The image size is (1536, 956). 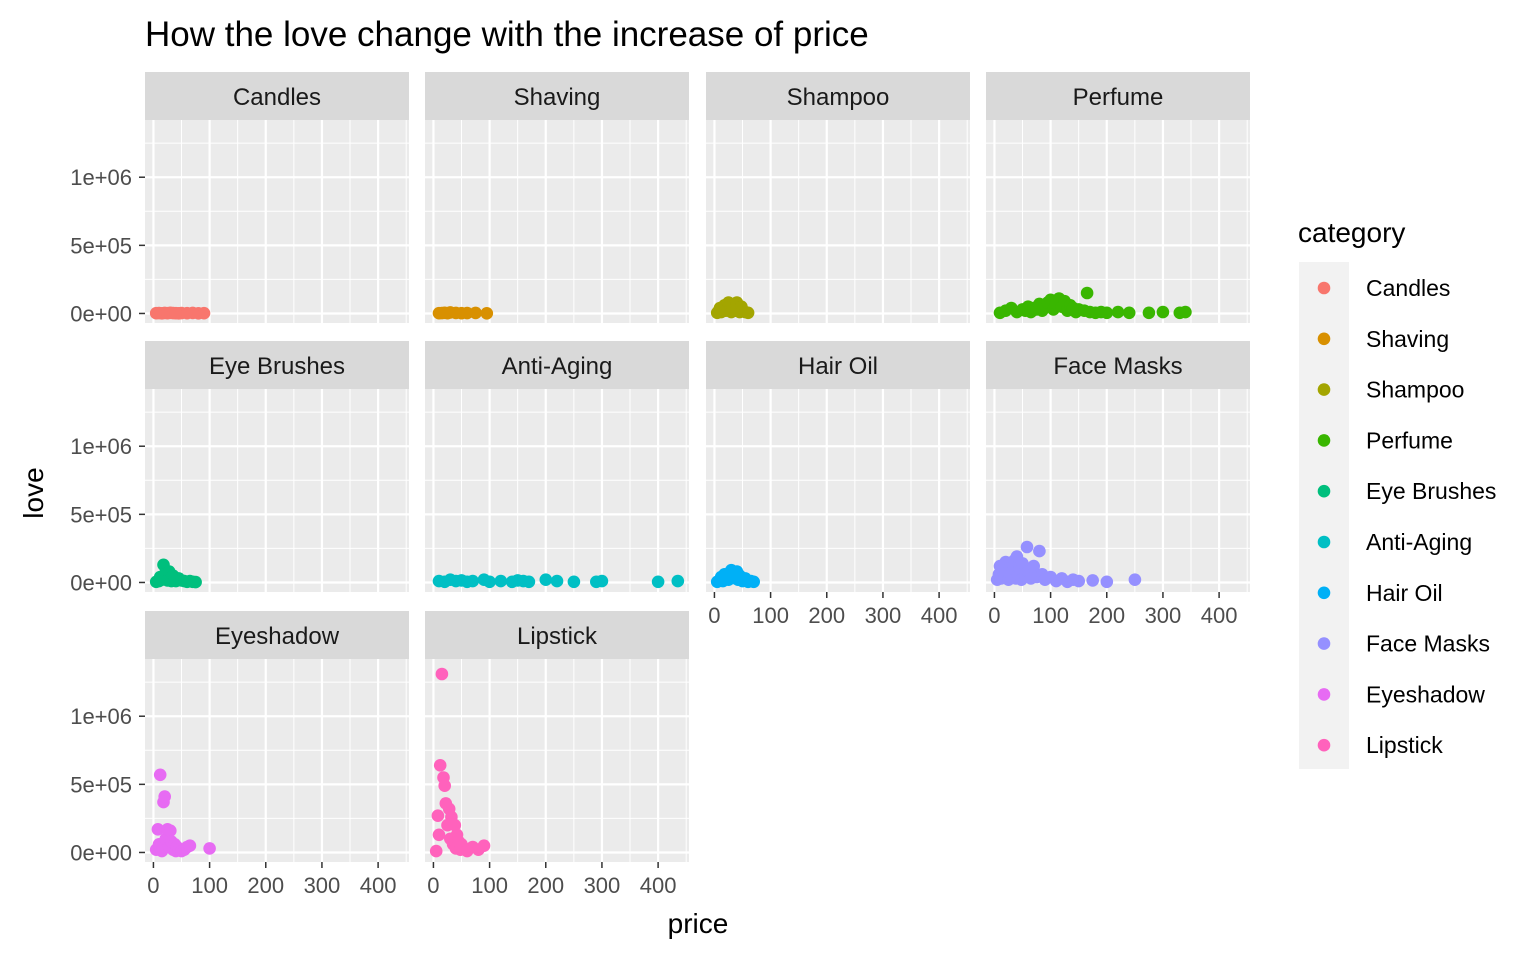 I want to click on legend-item-shaving: Shaving, so click(x=1383, y=339).